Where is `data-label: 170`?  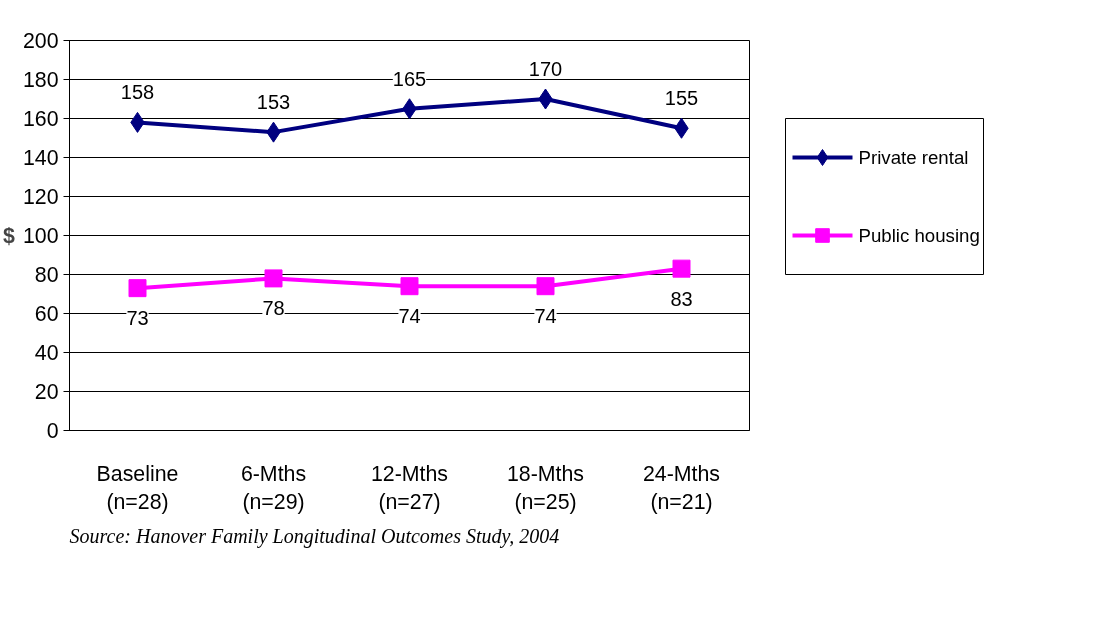 data-label: 170 is located at coordinates (545, 69).